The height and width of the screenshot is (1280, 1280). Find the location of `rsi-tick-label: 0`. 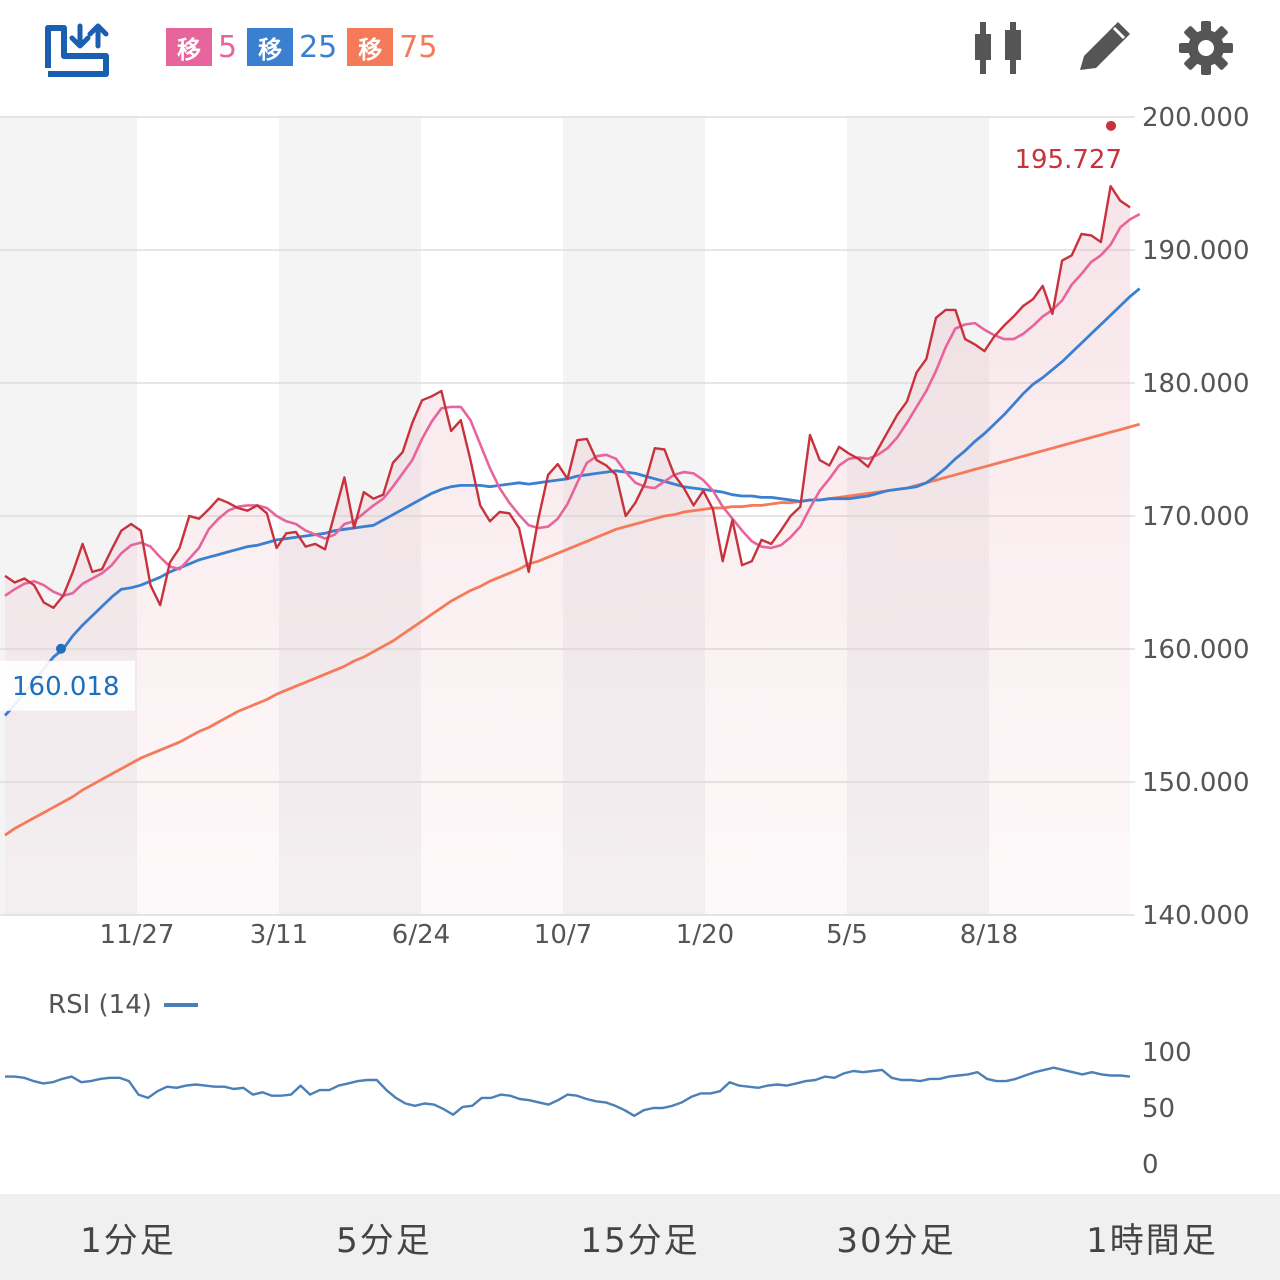

rsi-tick-label: 0 is located at coordinates (1150, 1165).